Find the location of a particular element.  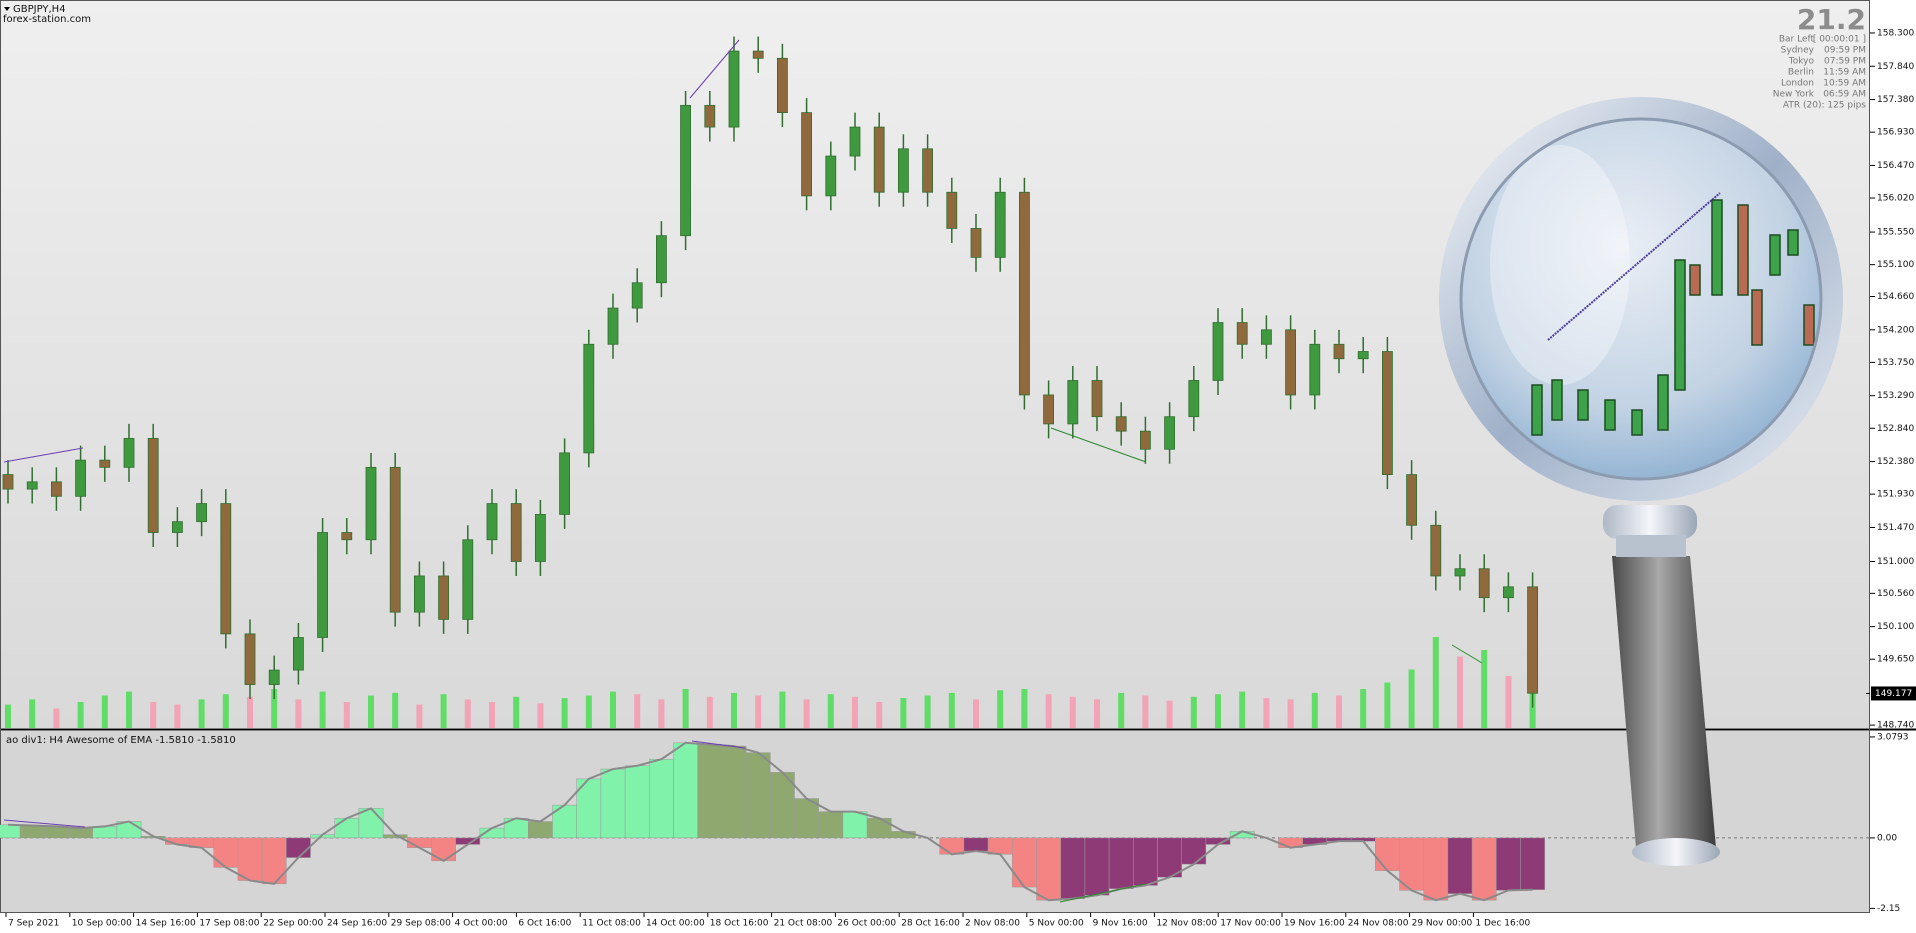

y-tick-label: 152.380 is located at coordinates (1895, 462).